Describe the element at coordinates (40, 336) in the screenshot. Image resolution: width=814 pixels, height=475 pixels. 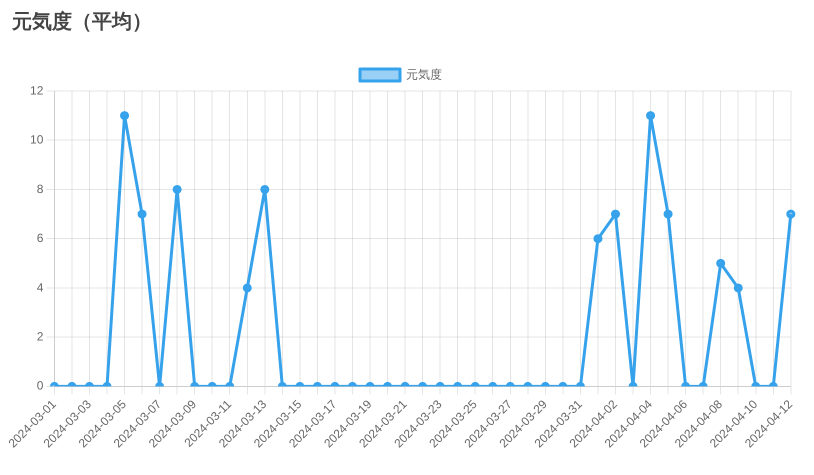
I see `y-tick-label: 2` at that location.